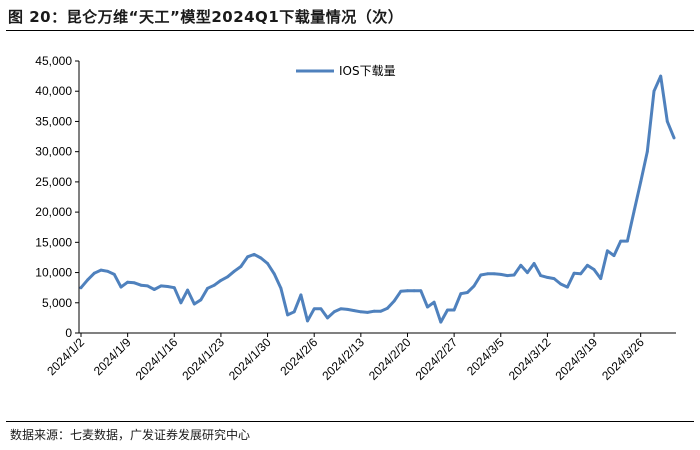 The width and height of the screenshot is (700, 450). I want to click on y-tick-label: 35,000, so click(53, 121).